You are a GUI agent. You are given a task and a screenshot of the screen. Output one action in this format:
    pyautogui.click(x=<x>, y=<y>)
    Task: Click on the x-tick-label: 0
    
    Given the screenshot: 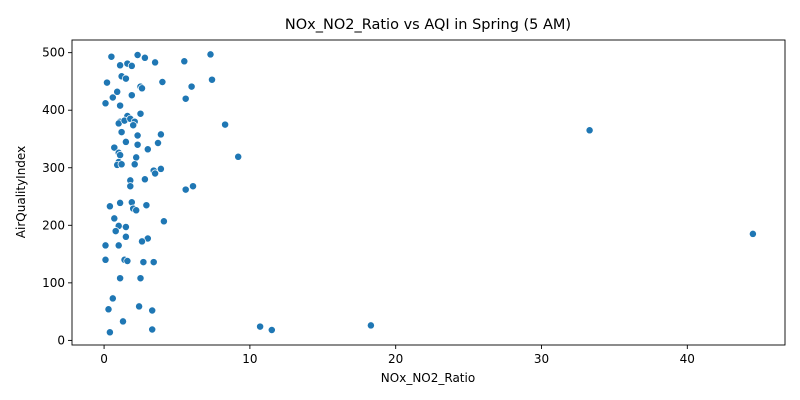 What is the action you would take?
    pyautogui.click(x=104, y=359)
    